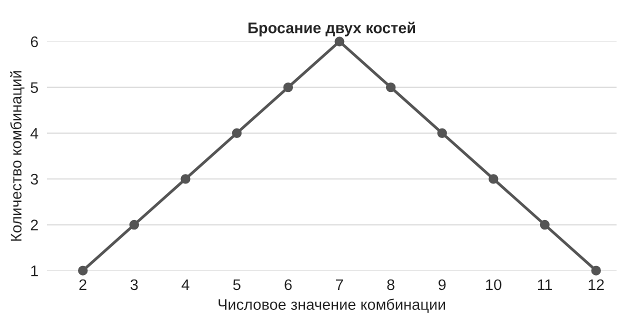  I want to click on y-tick-label: 3, so click(34, 179).